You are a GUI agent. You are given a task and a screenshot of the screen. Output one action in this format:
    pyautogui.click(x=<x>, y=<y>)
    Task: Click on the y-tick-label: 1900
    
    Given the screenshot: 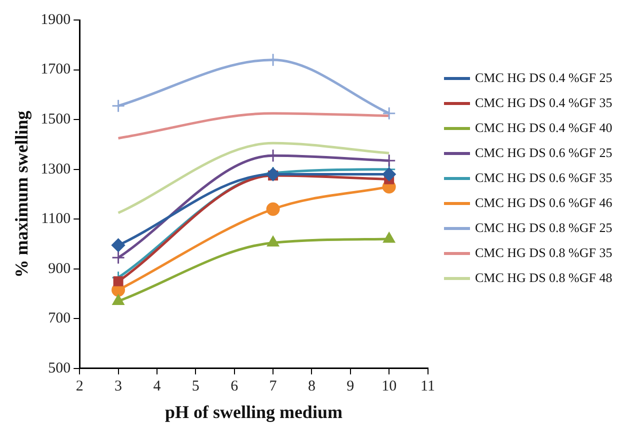 What is the action you would take?
    pyautogui.click(x=55, y=20)
    